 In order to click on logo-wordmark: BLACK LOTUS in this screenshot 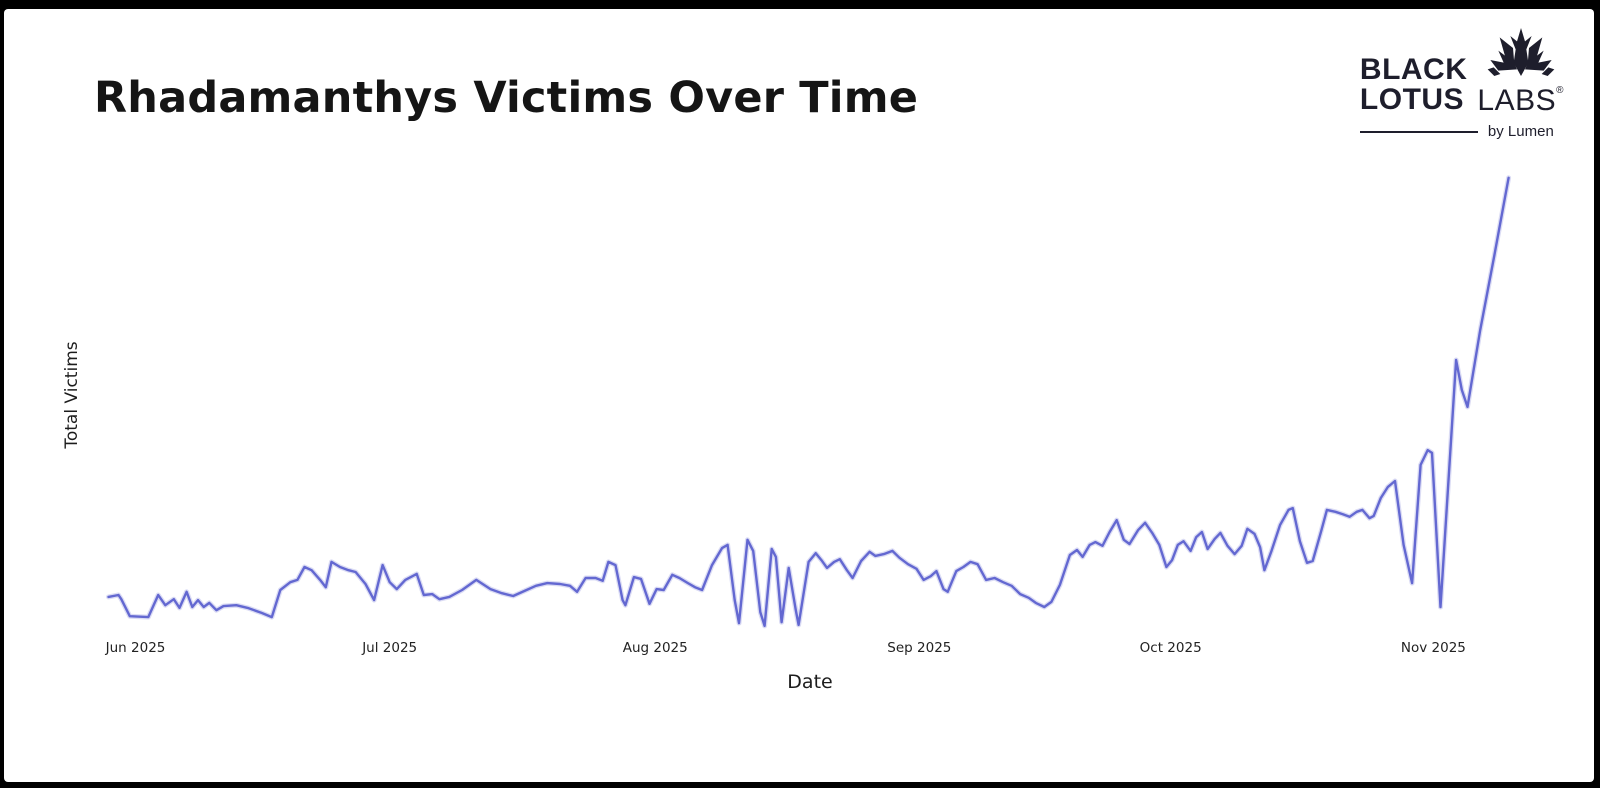, I will do `click(1413, 84)`.